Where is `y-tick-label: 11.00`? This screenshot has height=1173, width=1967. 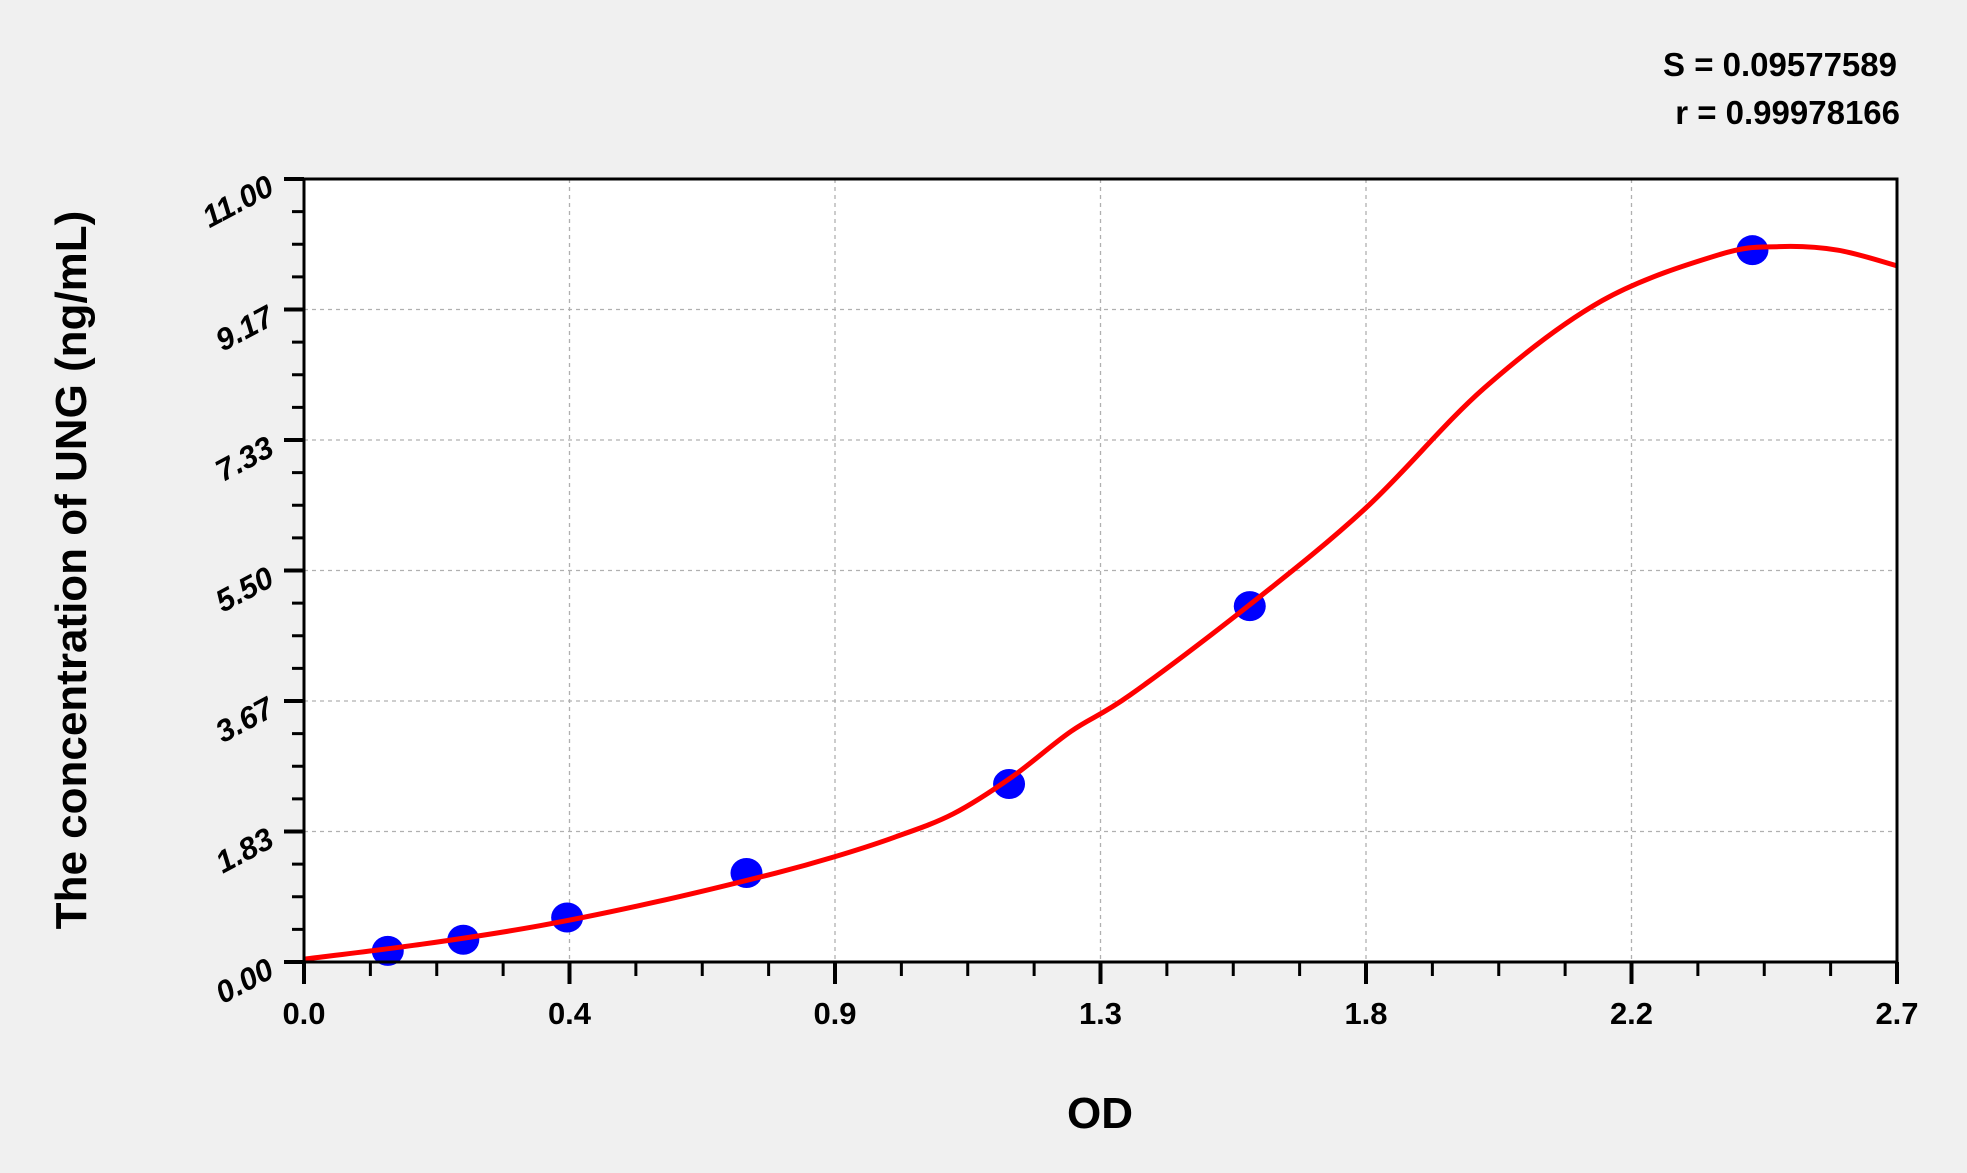 y-tick-label: 11.00 is located at coordinates (237, 201).